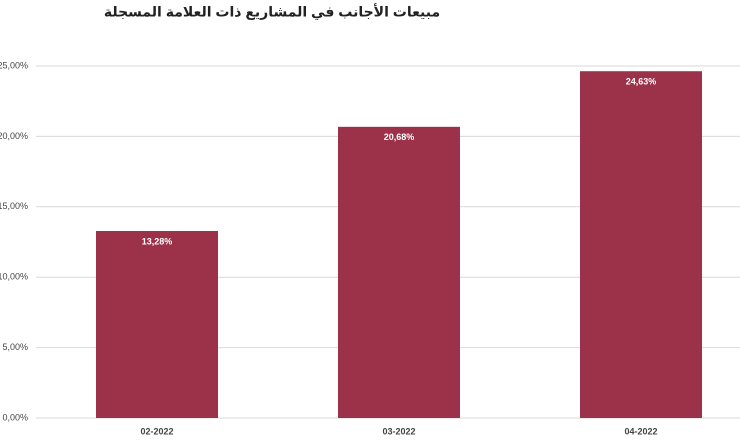  Describe the element at coordinates (15, 417) in the screenshot. I see `y-tick-label: 0,00%` at that location.